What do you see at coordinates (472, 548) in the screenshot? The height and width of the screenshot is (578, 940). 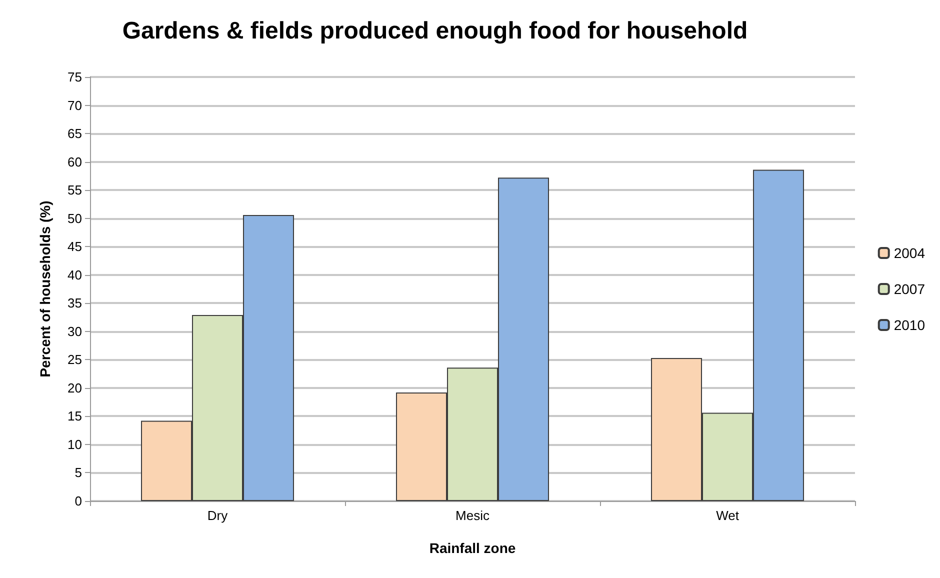 I see `x-axis-title: Rainfall zone` at bounding box center [472, 548].